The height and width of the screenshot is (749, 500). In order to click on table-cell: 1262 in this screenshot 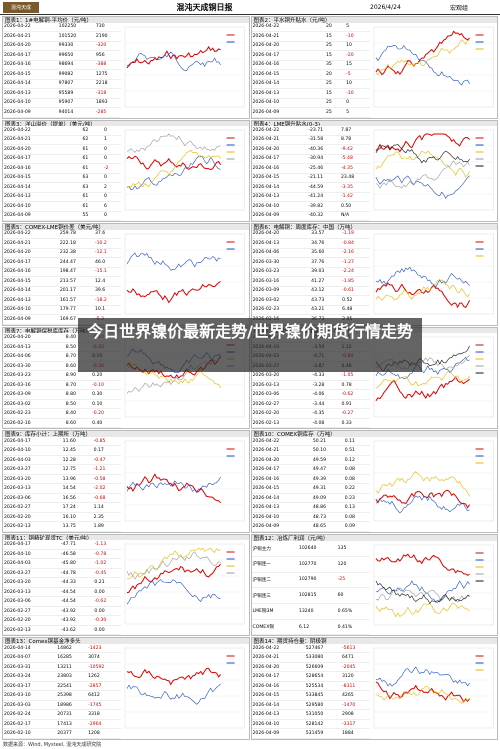, I will do `click(104, 676)`.